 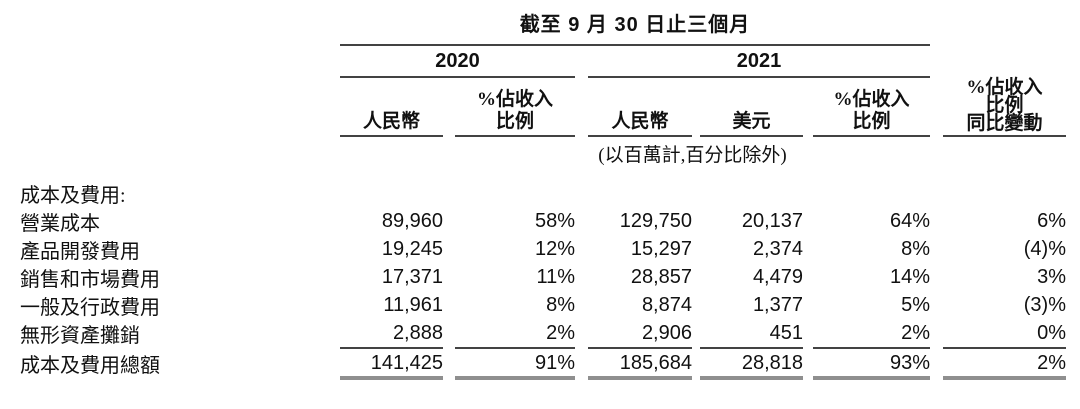 I want to click on cell-usd-2021: 4,479, so click(x=777, y=277).